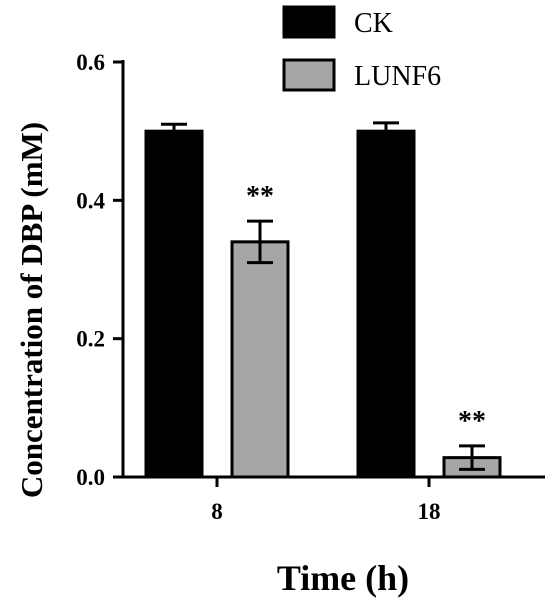  I want to click on legend-swatch-CK, so click(309, 22).